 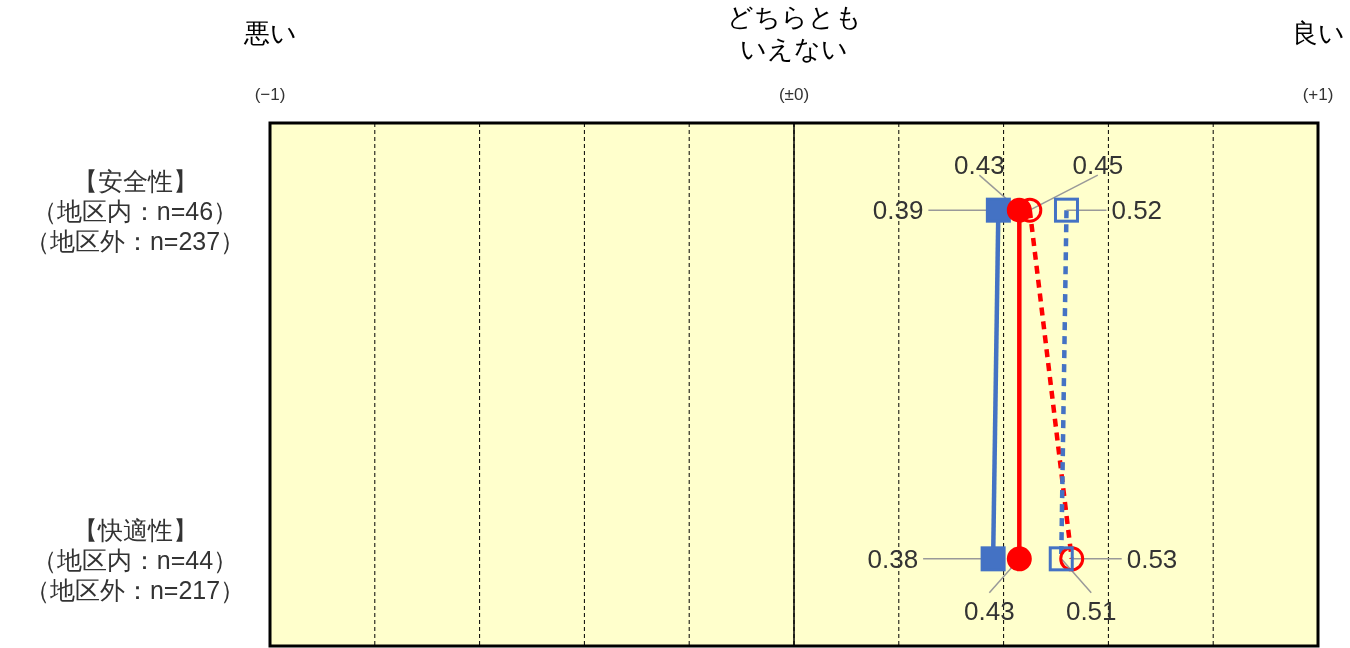 What do you see at coordinates (893, 558) in the screenshot?
I see `data-label: 0.38` at bounding box center [893, 558].